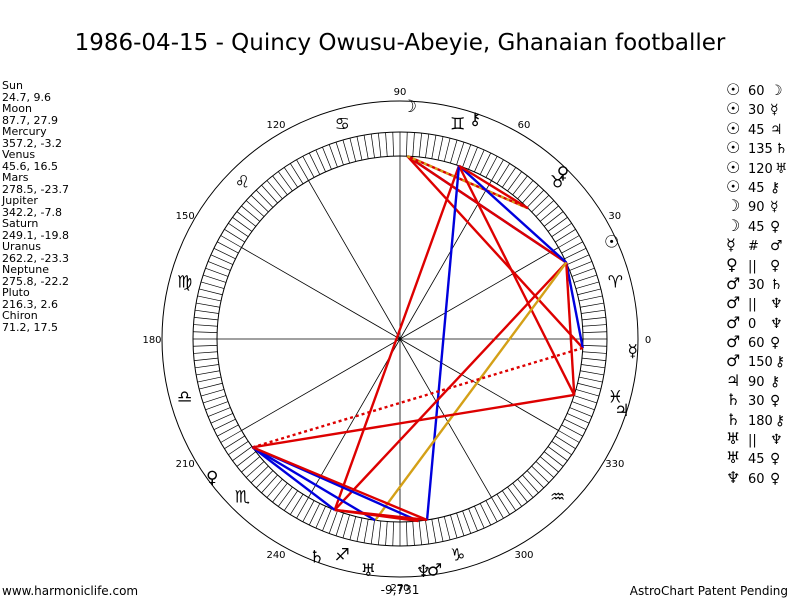 The width and height of the screenshot is (800, 600). I want to click on aspect-planet-a: ♂, so click(733, 342).